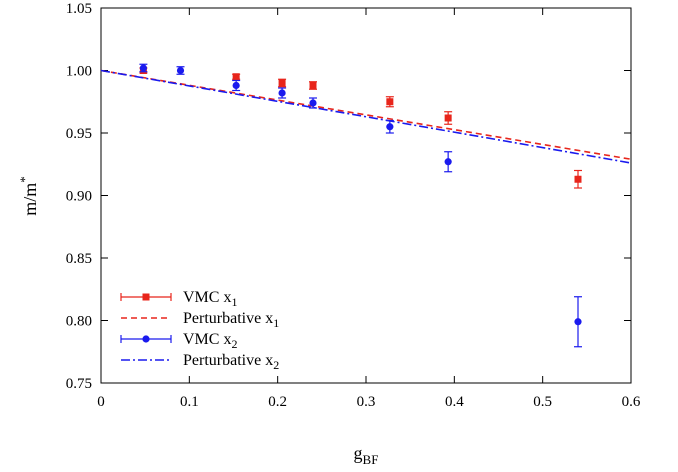 The height and width of the screenshot is (472, 678). I want to click on legend-label: VMC x1, so click(210, 299).